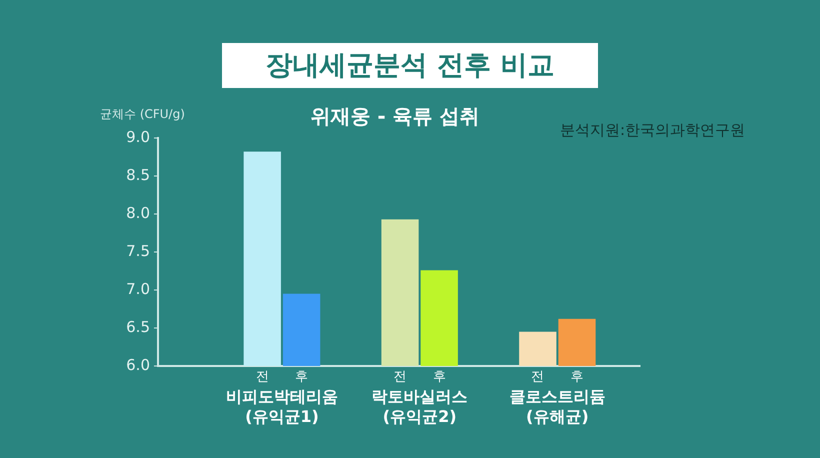 The width and height of the screenshot is (820, 458). What do you see at coordinates (138, 251) in the screenshot?
I see `y-tick-label: 7.5` at bounding box center [138, 251].